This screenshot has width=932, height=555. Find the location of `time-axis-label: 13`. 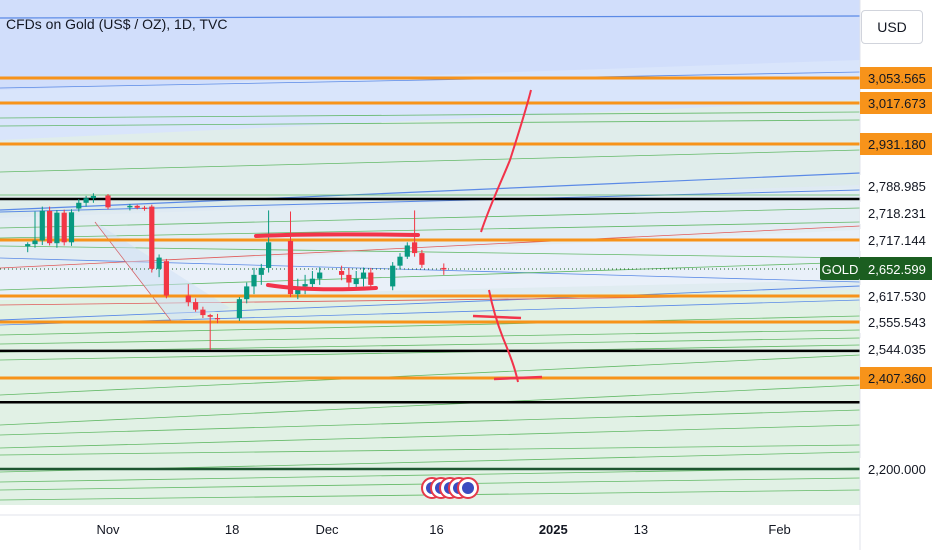

time-axis-label: 13 is located at coordinates (641, 529).